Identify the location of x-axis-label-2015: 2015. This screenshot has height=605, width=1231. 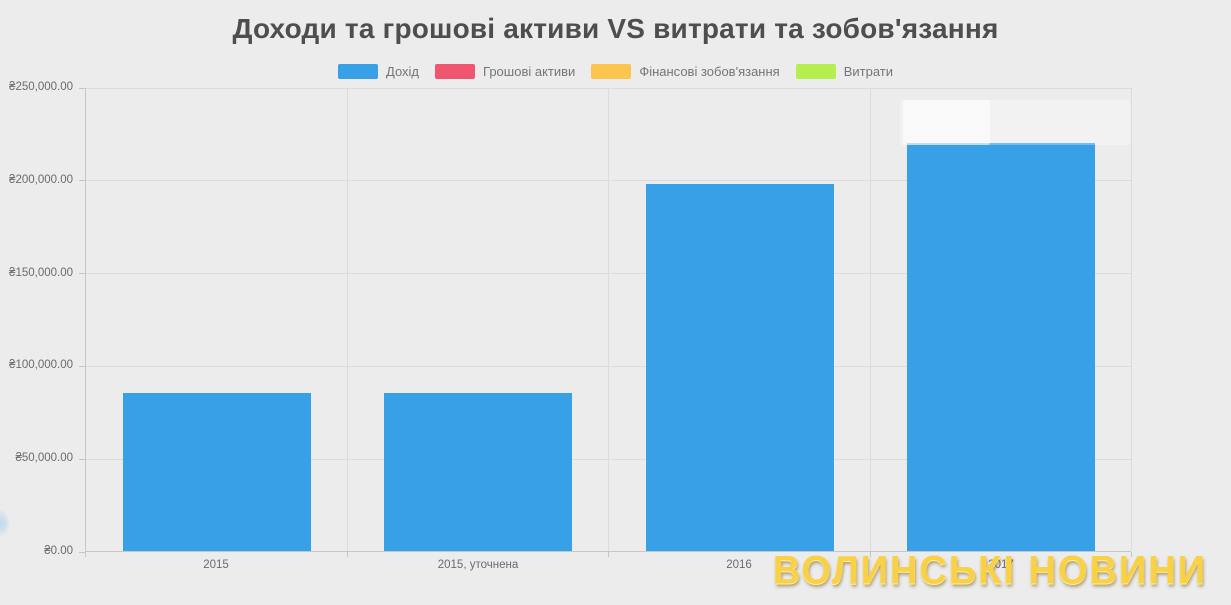
(216, 565).